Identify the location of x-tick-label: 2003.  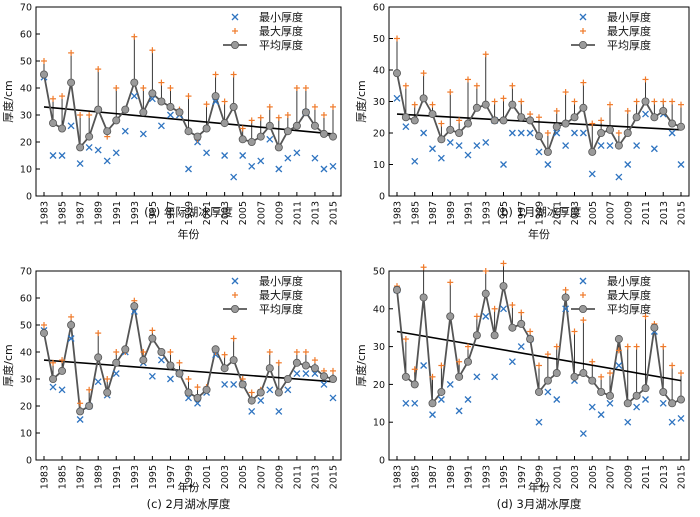
(575, 477).